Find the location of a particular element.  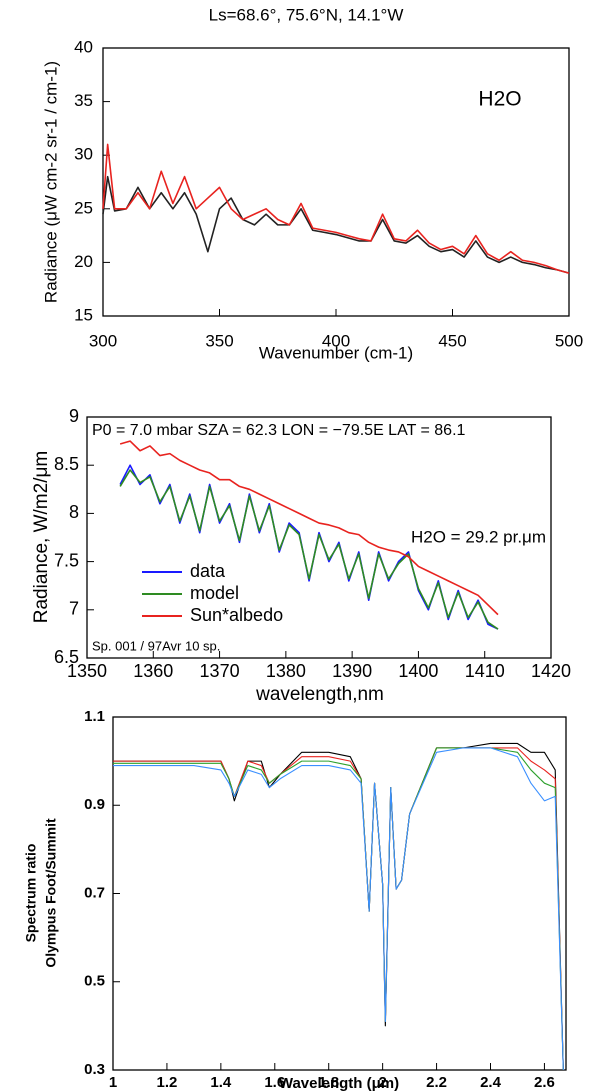

chart-title: Ls=68.6°, 75.6°N, 14.1°W is located at coordinates (306, 14).